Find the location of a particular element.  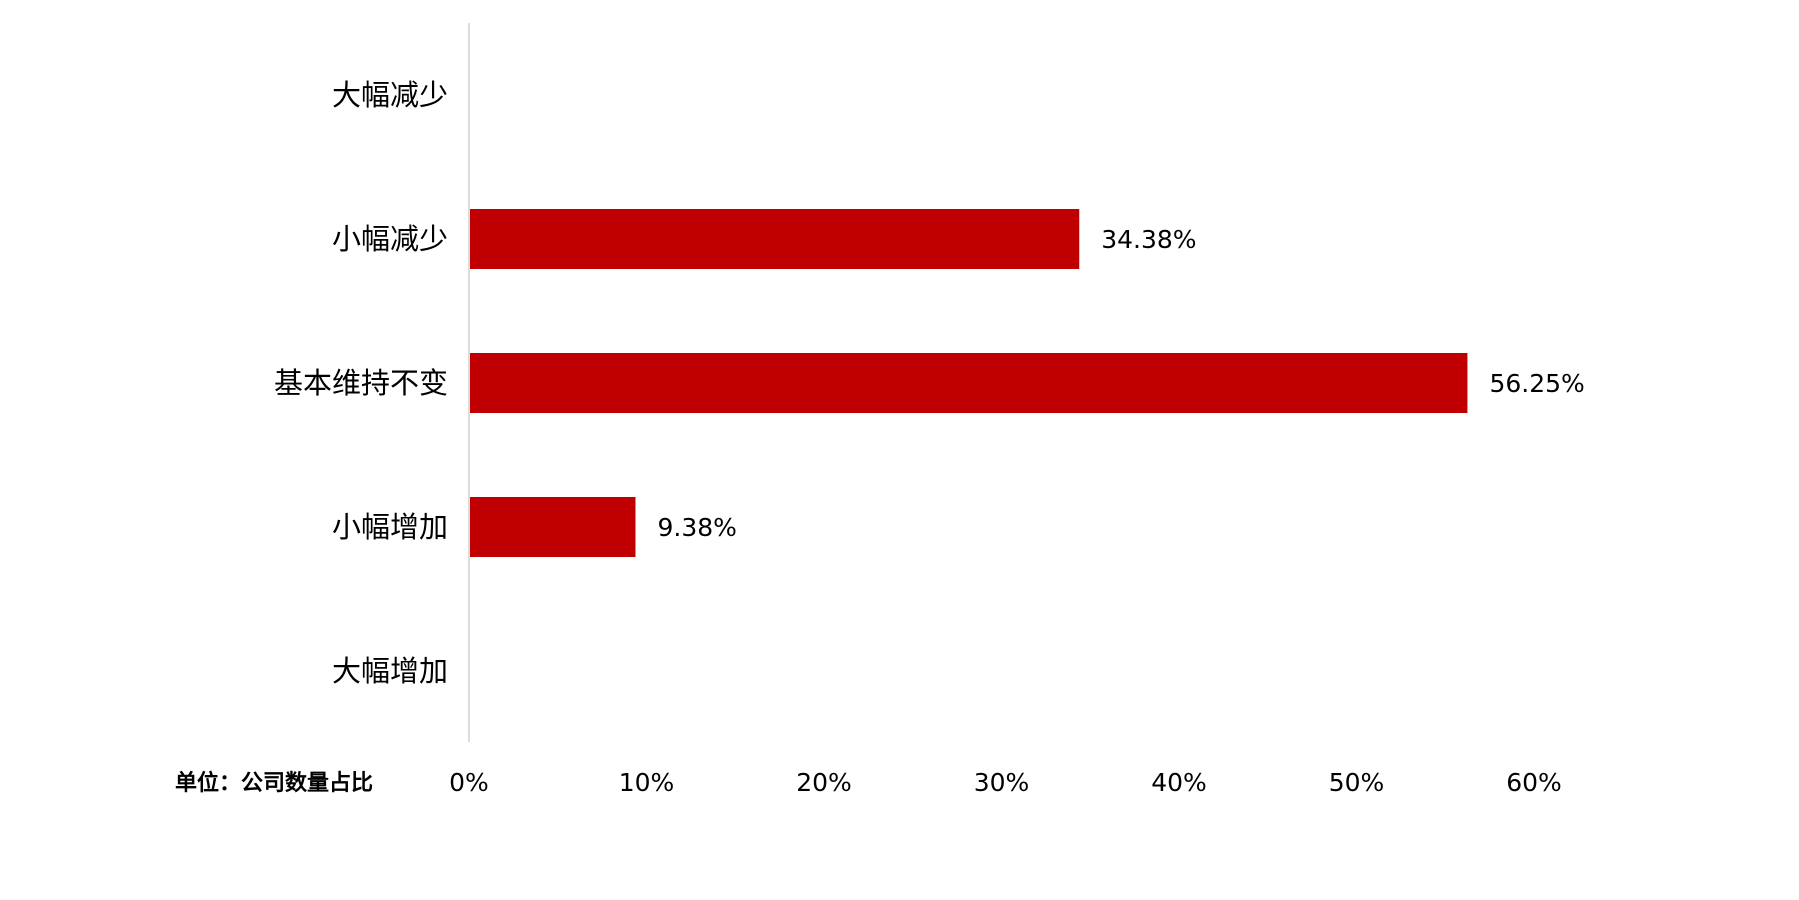

x-tick-label: 60% is located at coordinates (1534, 782).